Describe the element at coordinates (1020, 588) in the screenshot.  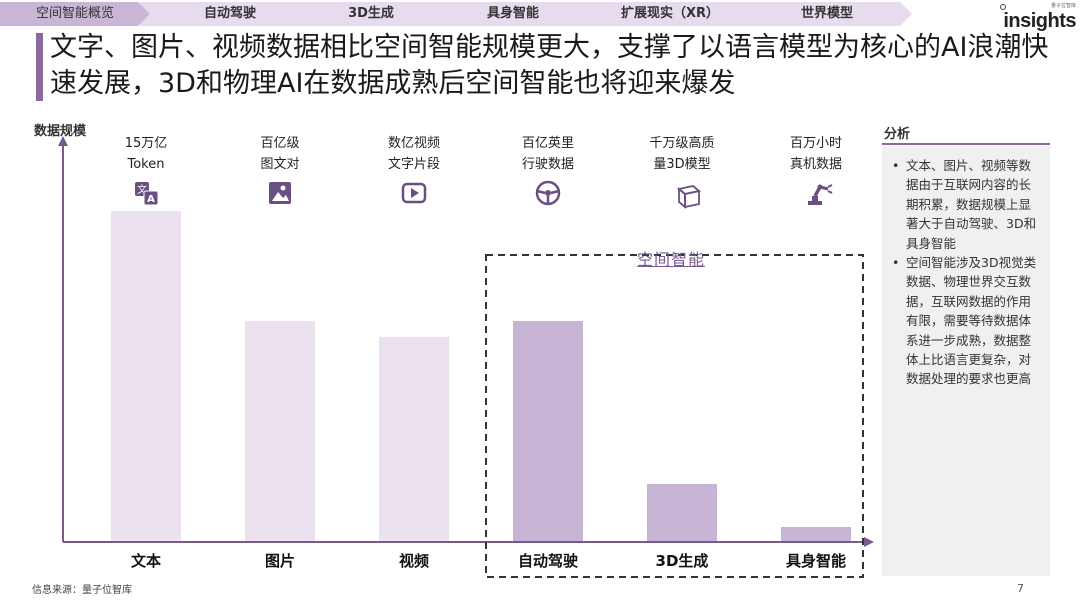
I see `page-number: 7` at that location.